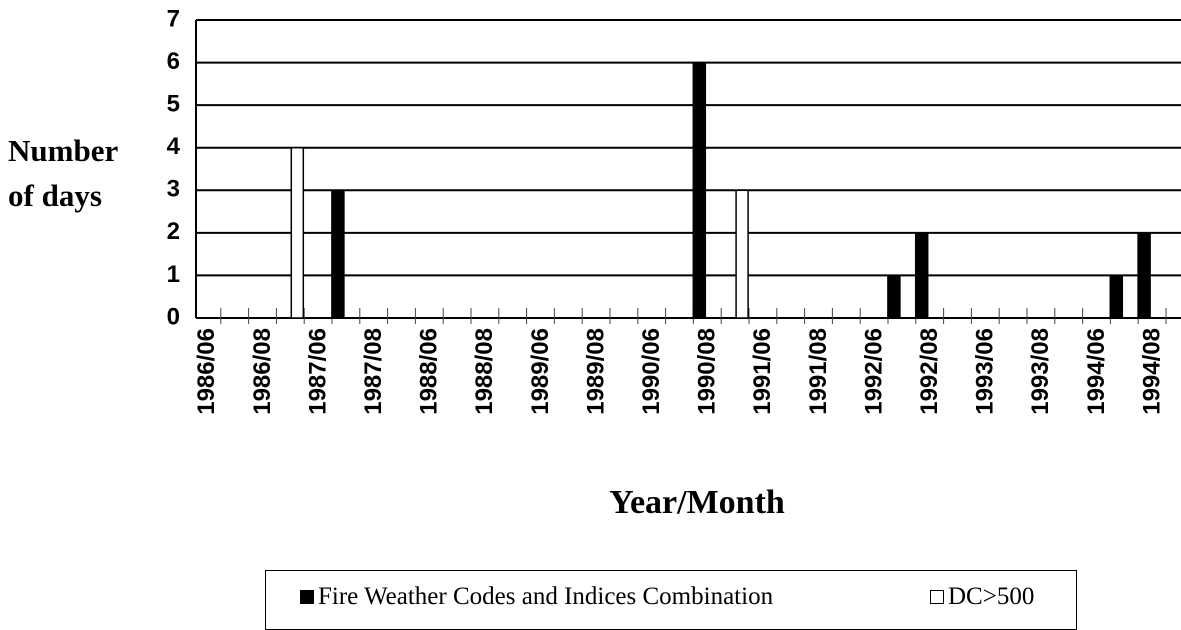  Describe the element at coordinates (697, 502) in the screenshot. I see `x-axis-title: Year/Month` at that location.